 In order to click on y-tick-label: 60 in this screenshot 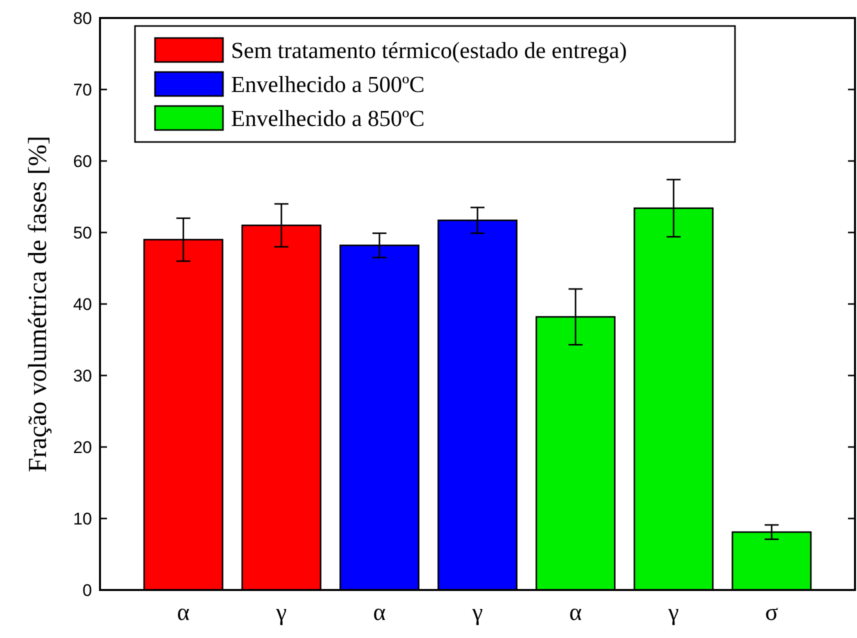, I will do `click(82, 161)`.